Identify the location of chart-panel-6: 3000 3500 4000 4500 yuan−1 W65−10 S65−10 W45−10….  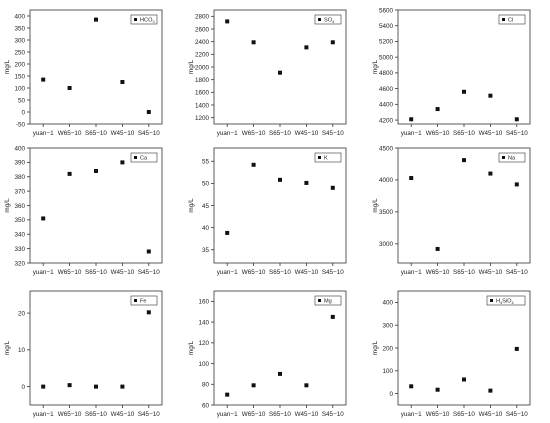
(451, 210).